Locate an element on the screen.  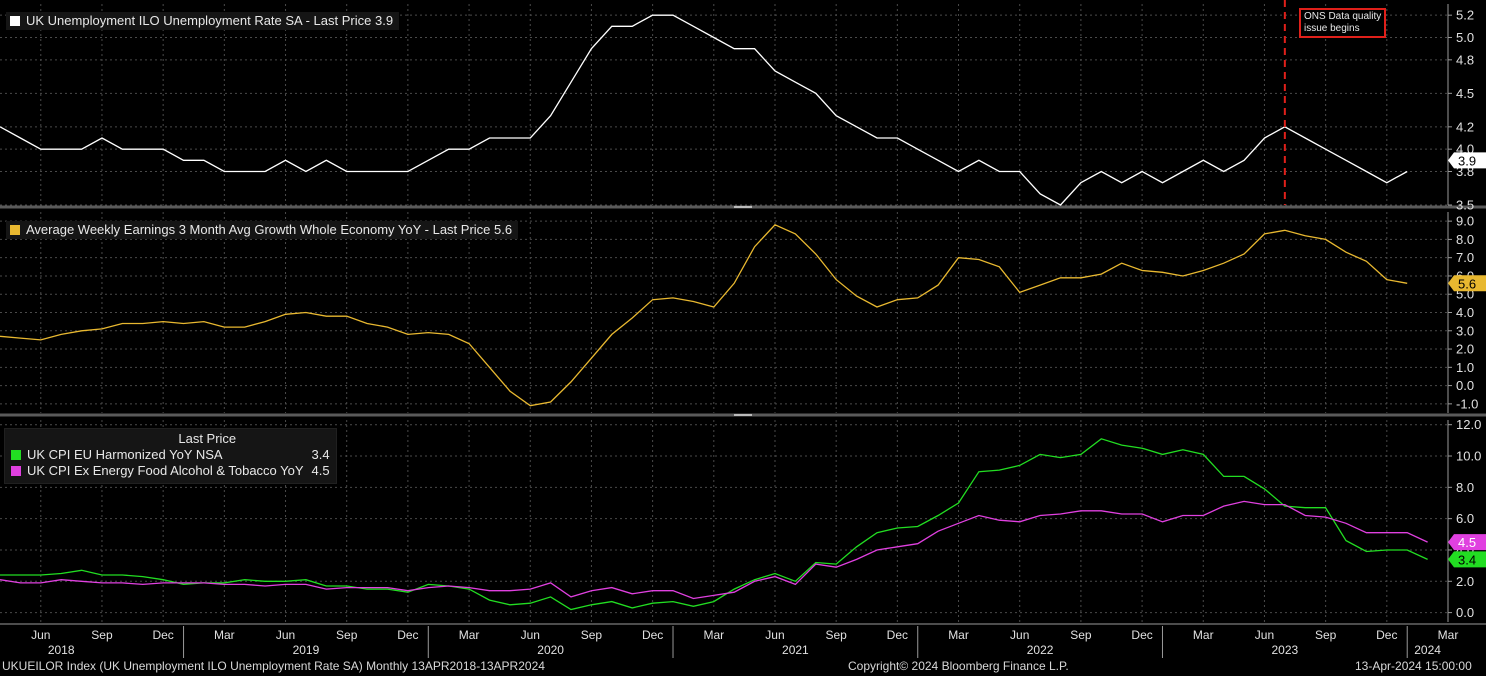
y-tick-label: 5.2 is located at coordinates (1465, 15).